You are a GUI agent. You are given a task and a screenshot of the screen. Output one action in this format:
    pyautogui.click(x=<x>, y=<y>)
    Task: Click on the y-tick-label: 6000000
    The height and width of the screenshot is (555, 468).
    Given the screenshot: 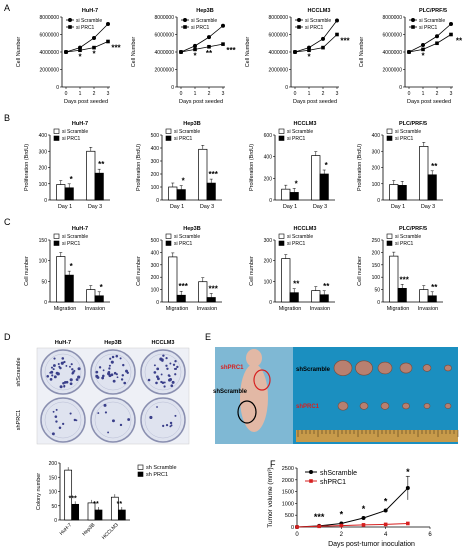 What is the action you would take?
    pyautogui.click(x=279, y=36)
    